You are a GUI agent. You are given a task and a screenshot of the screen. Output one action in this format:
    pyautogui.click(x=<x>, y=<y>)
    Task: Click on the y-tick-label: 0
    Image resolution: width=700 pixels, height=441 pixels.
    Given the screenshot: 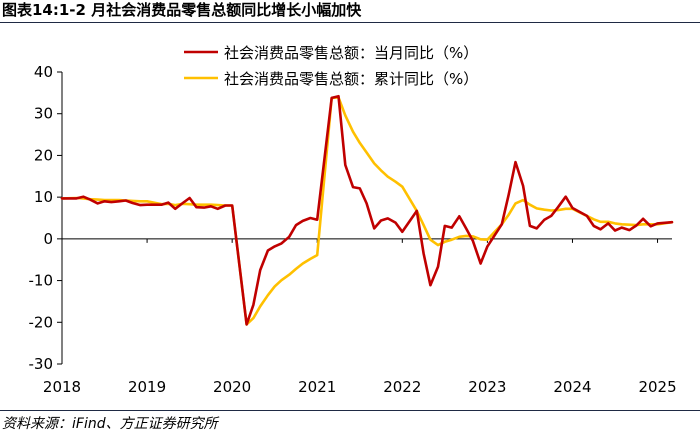 What is the action you would take?
    pyautogui.click(x=48, y=239)
    